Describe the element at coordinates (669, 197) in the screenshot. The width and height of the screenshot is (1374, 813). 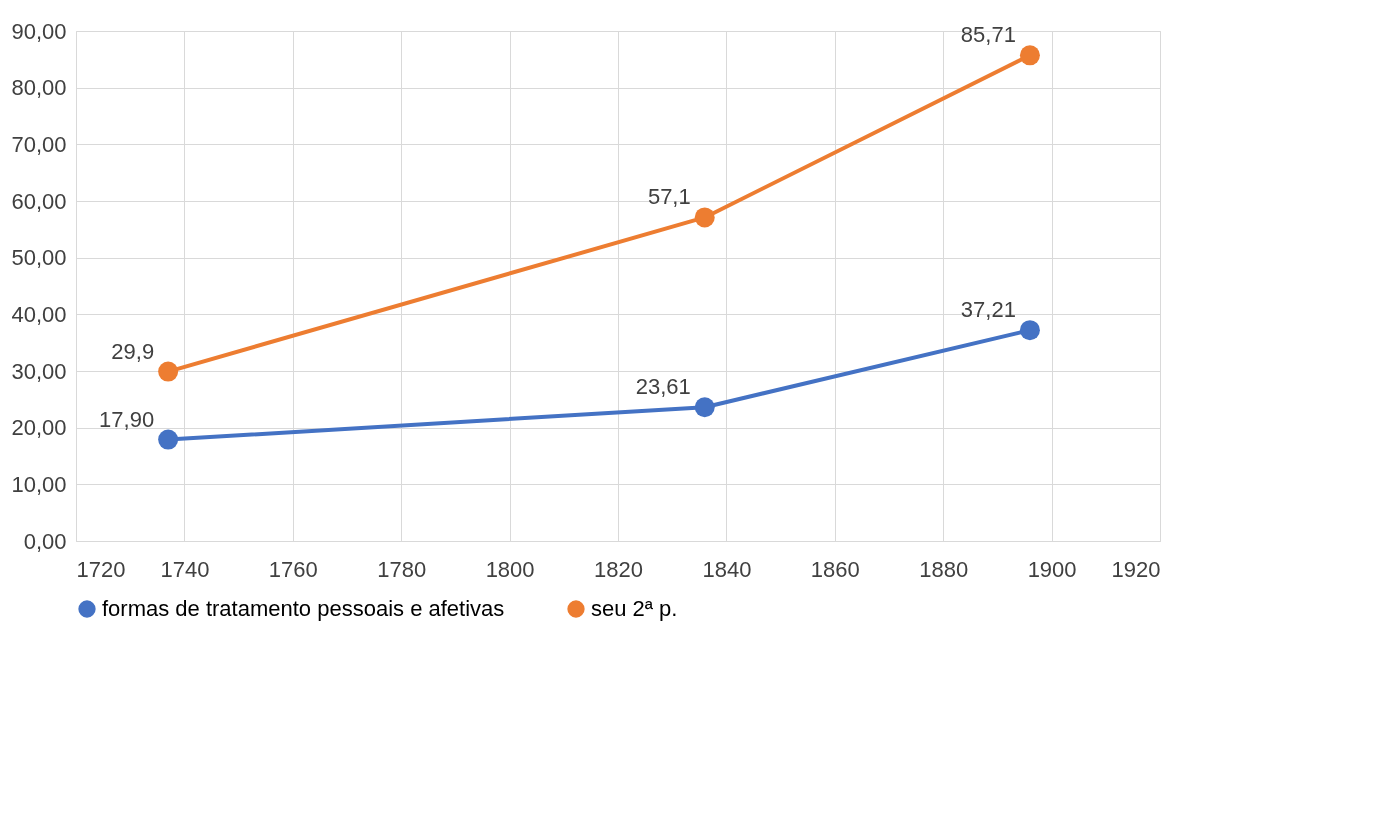
I see `data-label: 57,1` at that location.